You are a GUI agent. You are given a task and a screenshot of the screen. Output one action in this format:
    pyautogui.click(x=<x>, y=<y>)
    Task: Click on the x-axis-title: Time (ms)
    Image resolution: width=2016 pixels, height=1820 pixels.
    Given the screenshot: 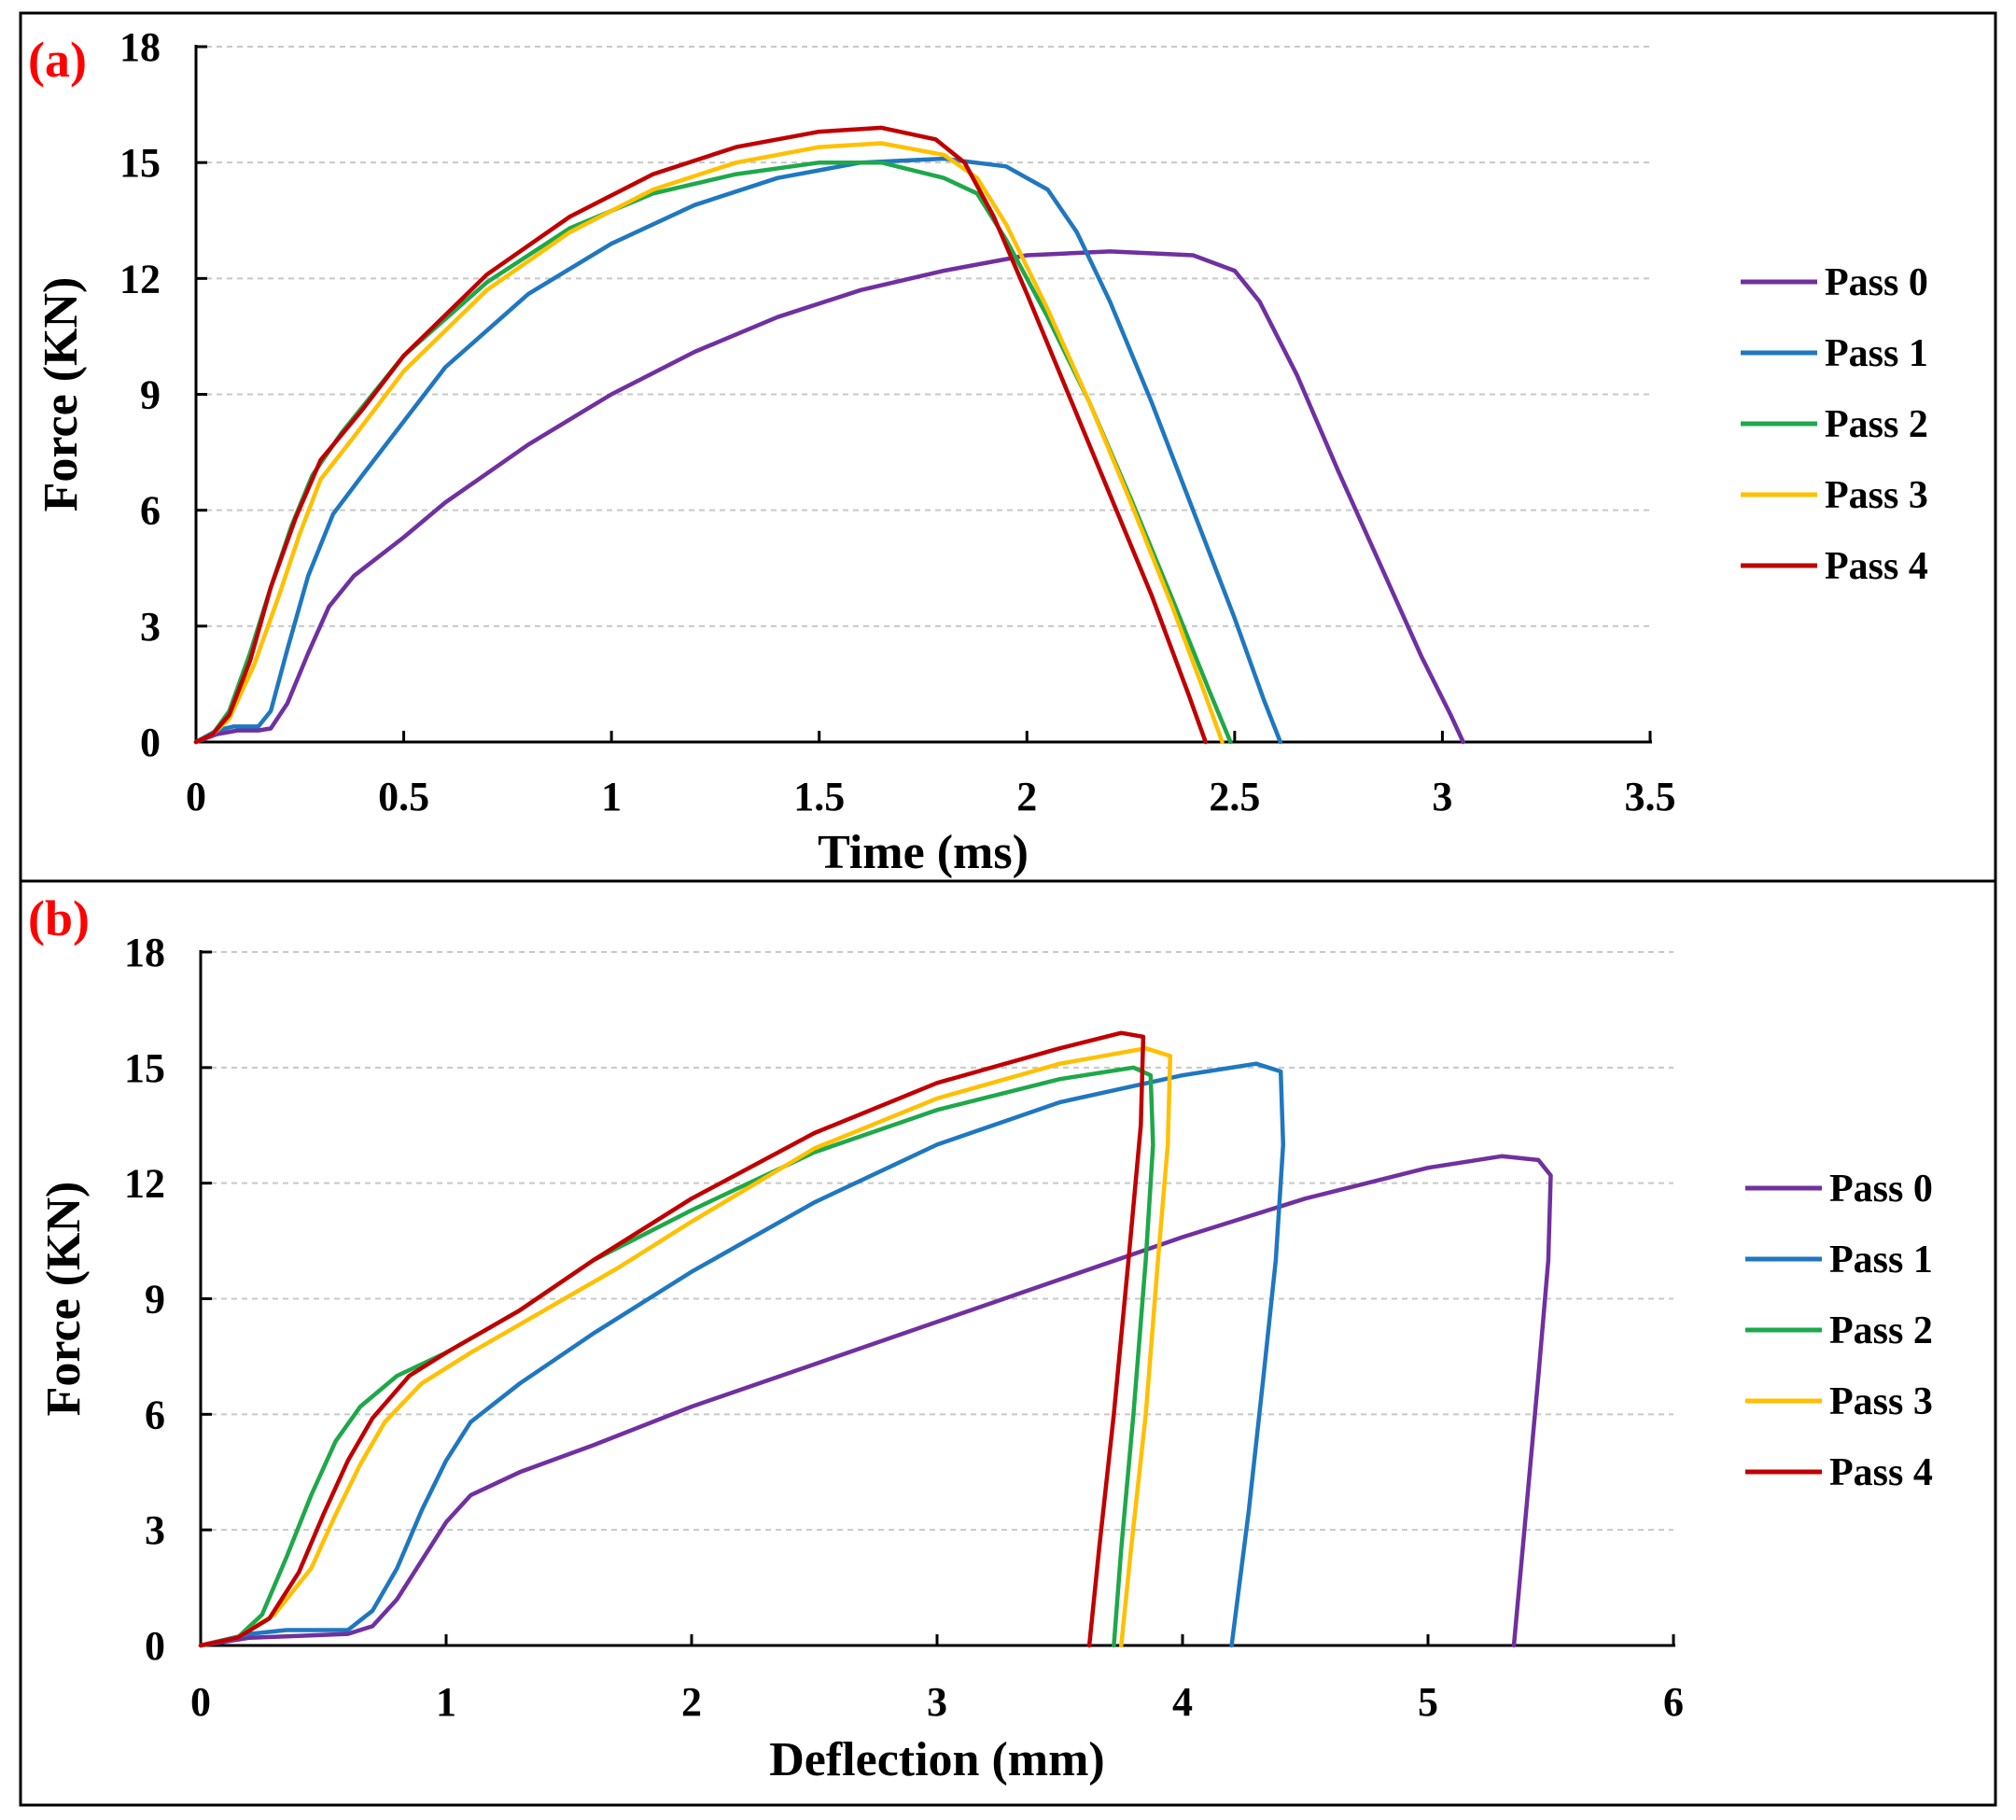 What is the action you would take?
    pyautogui.click(x=923, y=852)
    